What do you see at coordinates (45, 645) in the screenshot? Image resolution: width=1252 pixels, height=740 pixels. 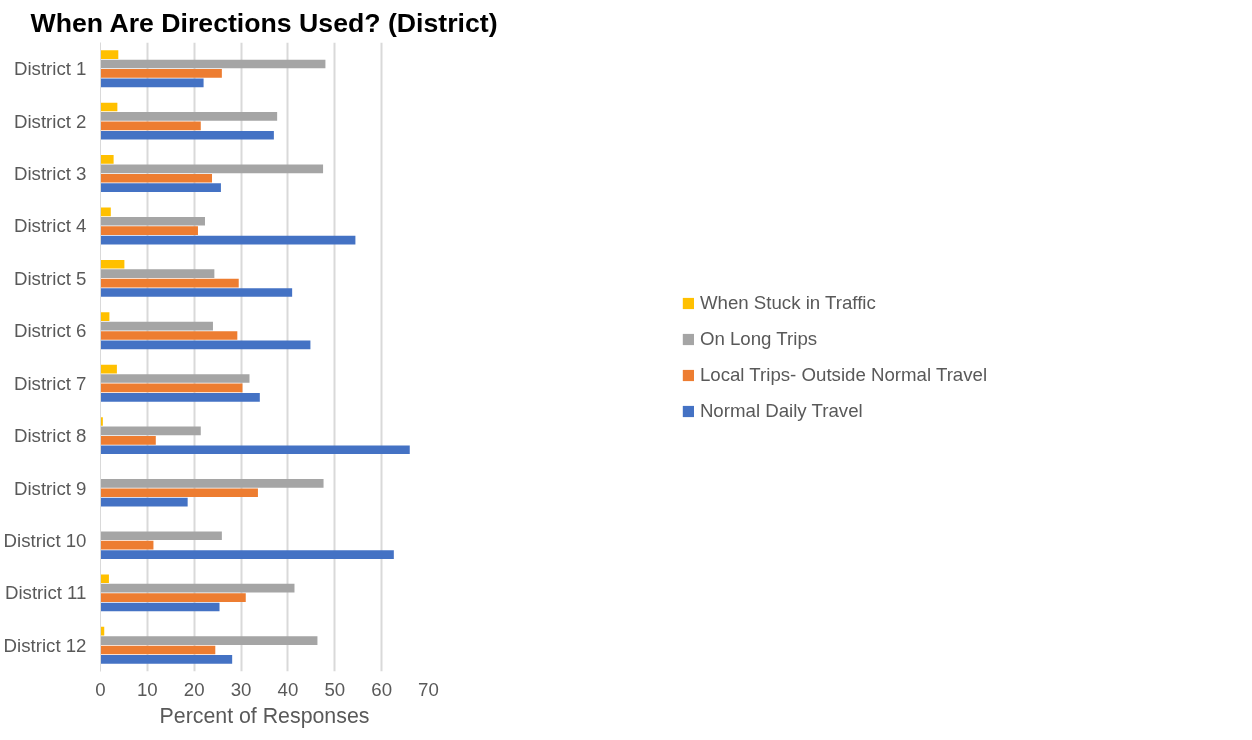 I see `y-tick-label: District 12` at bounding box center [45, 645].